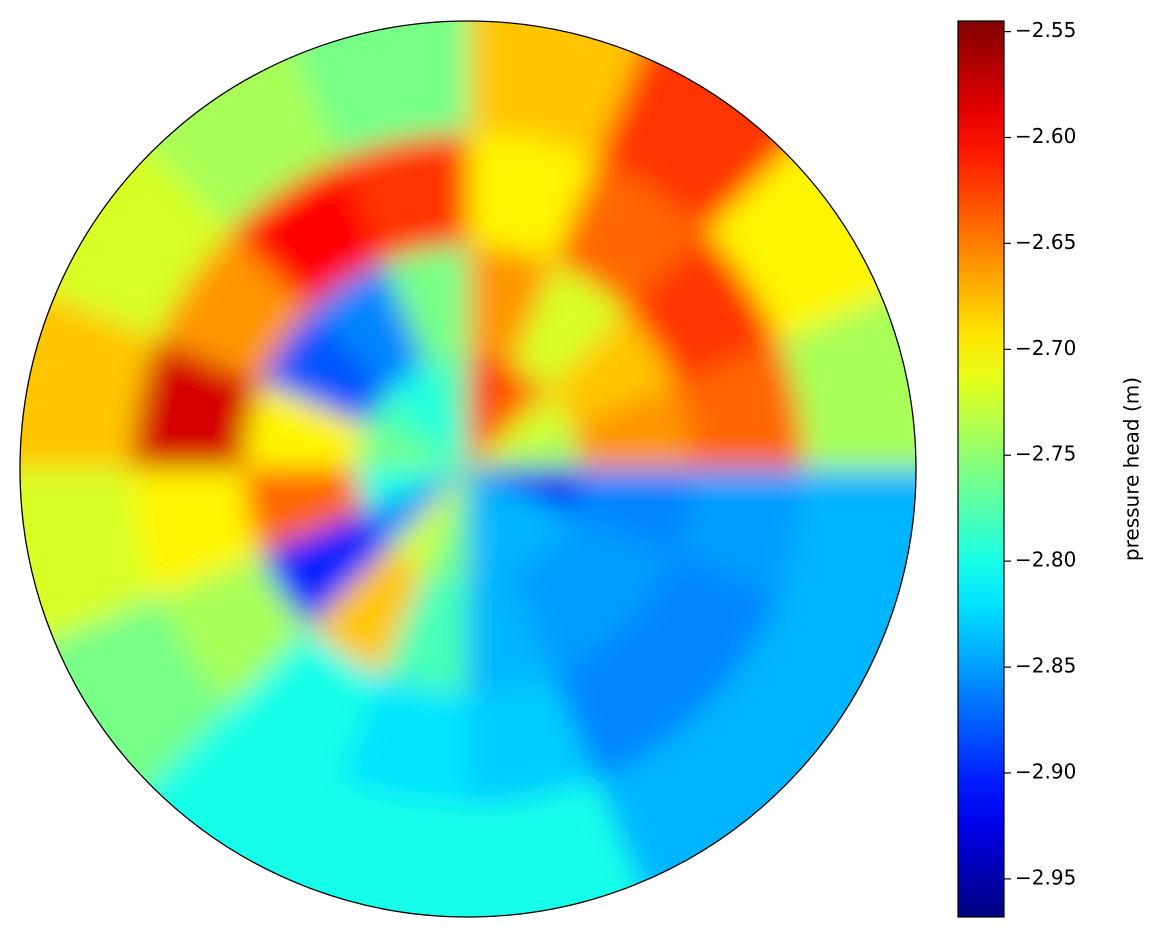 Image resolution: width=1167 pixels, height=942 pixels. Describe the element at coordinates (1045, 560) in the screenshot. I see `colorbar-tick-label: −2.80` at that location.